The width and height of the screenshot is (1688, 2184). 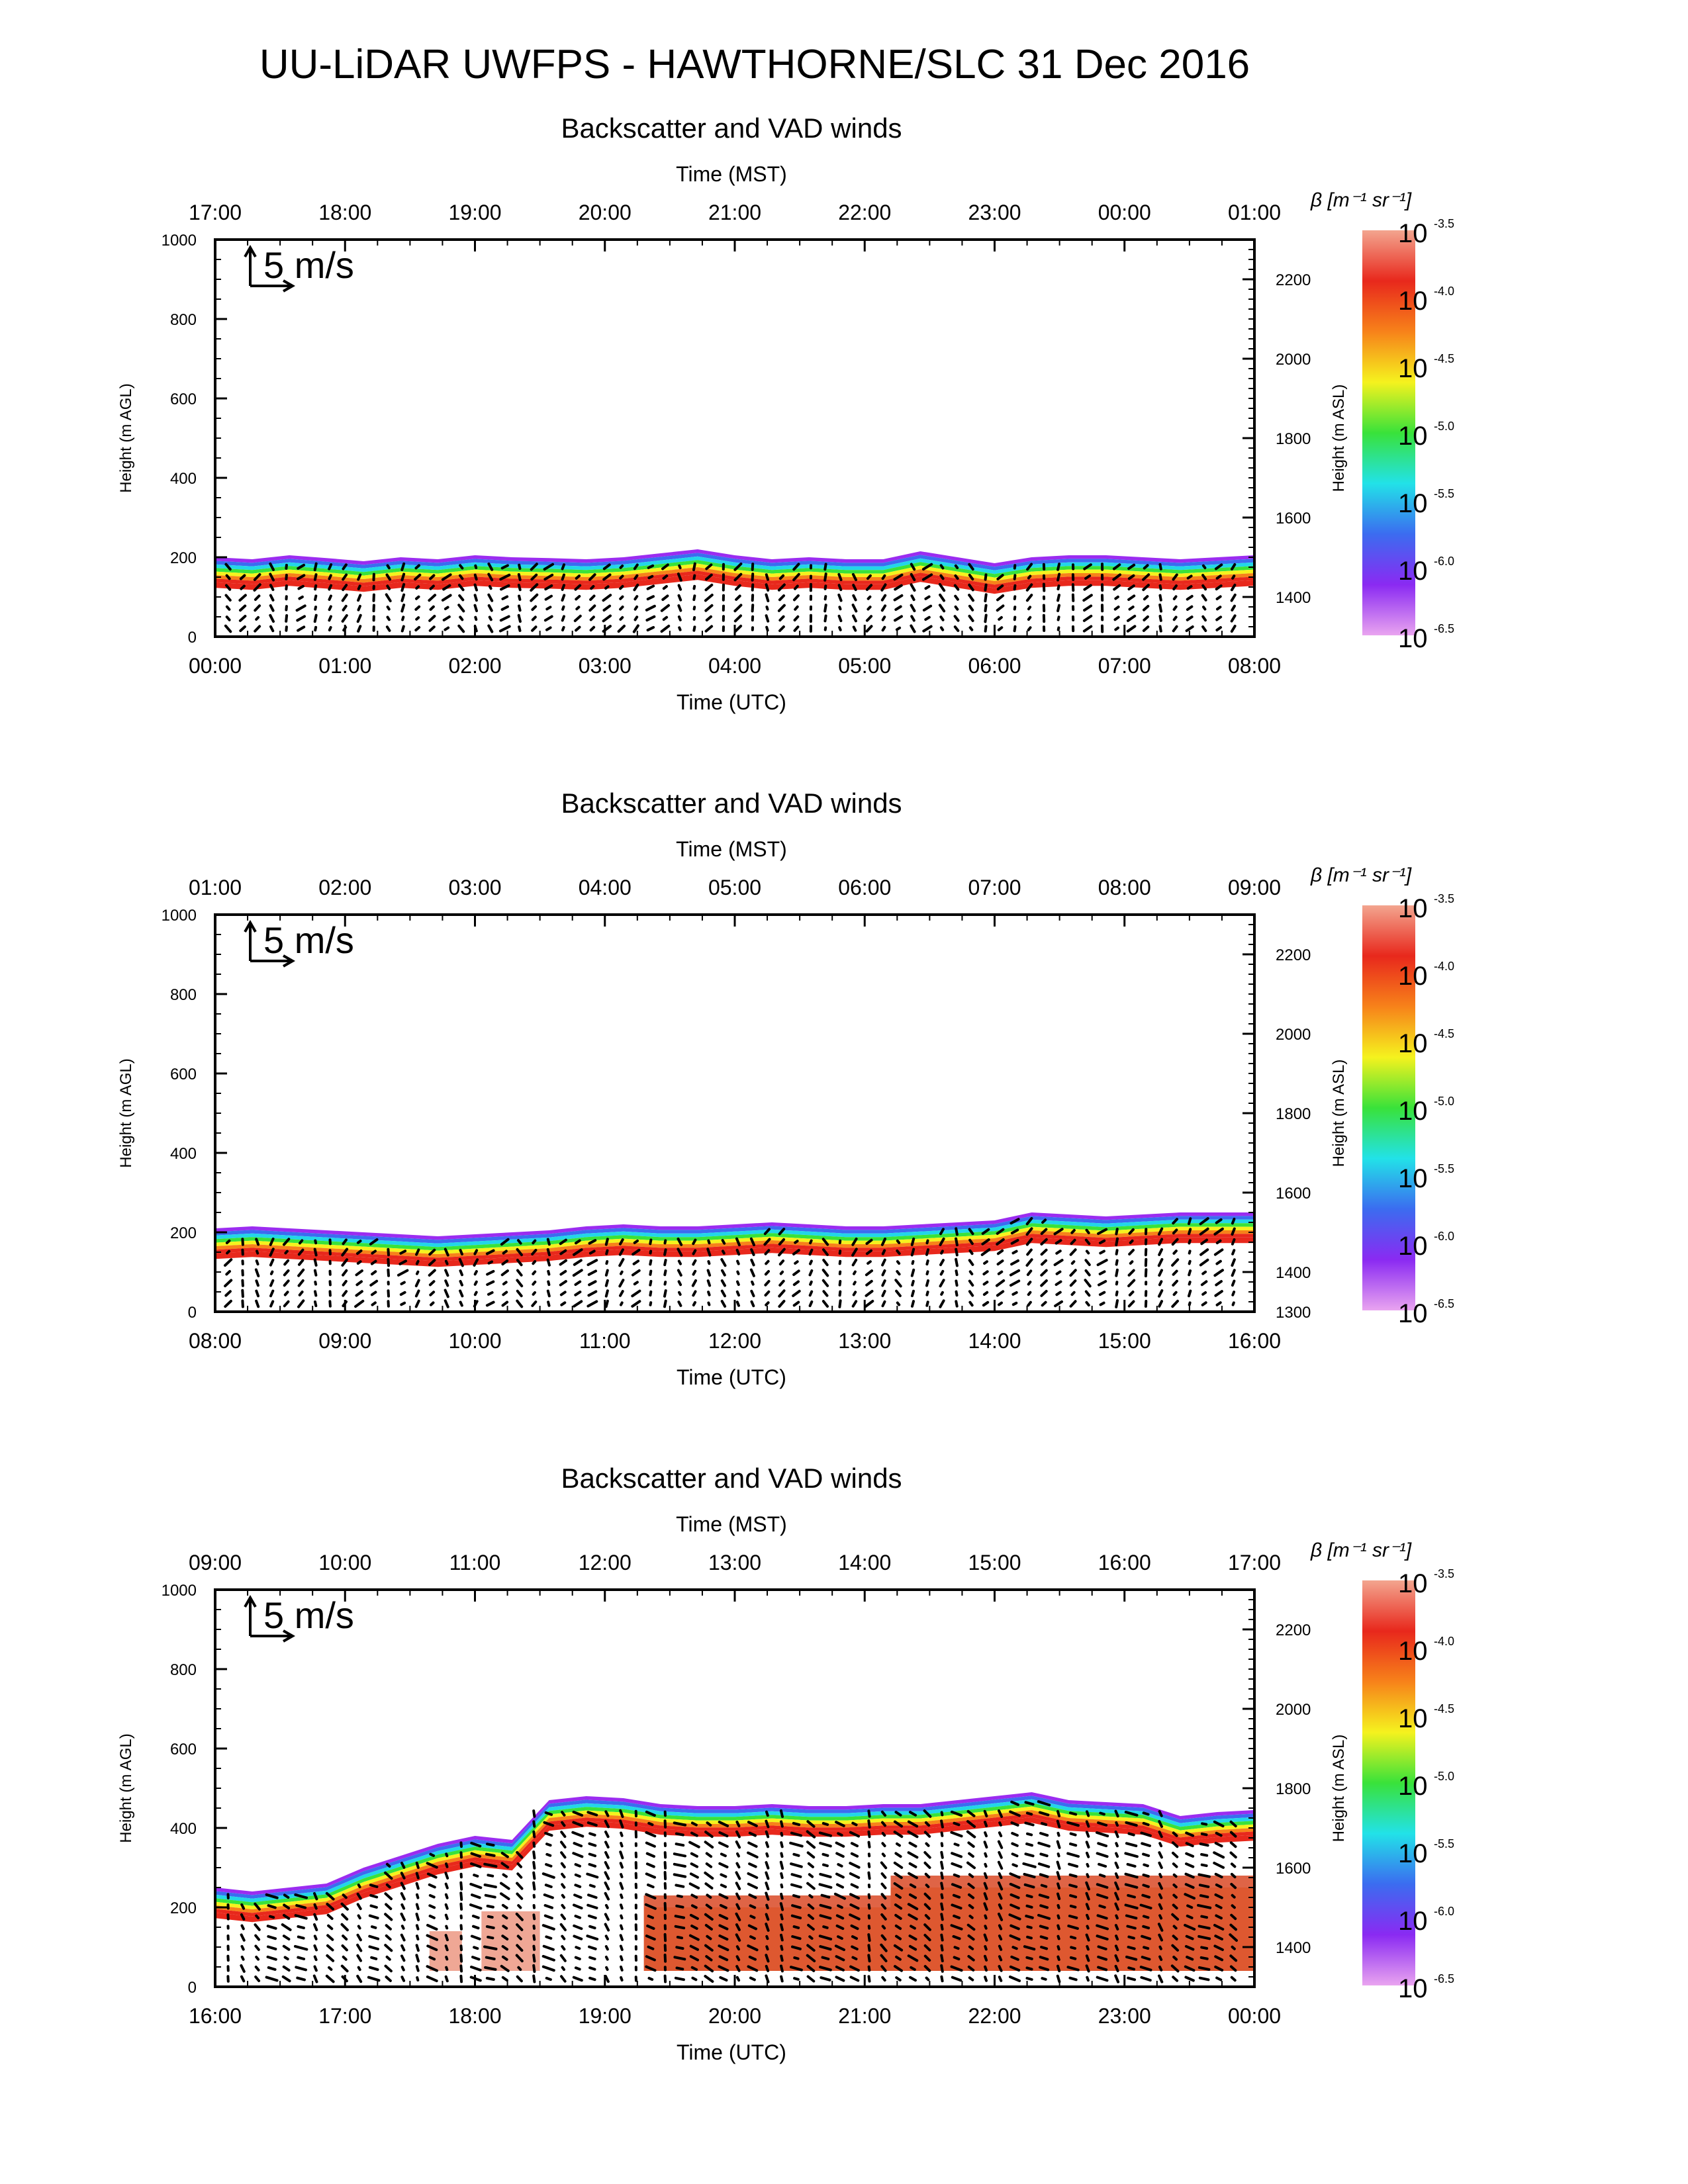 I want to click on x-tick-label: 02:00, so click(x=474, y=666).